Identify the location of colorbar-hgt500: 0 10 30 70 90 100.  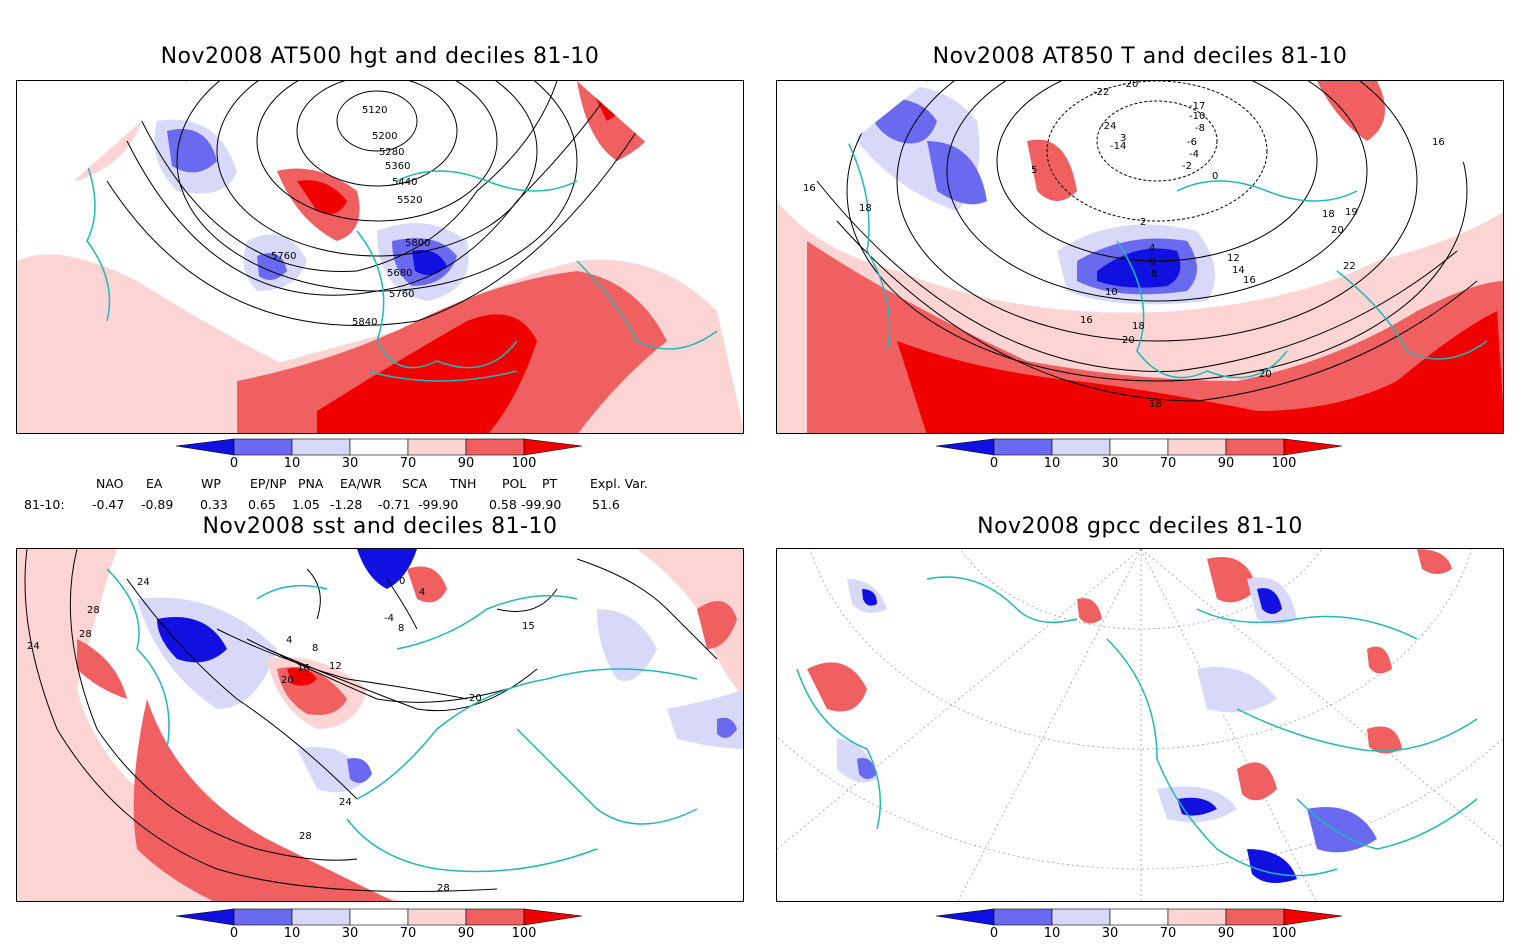
(385, 458).